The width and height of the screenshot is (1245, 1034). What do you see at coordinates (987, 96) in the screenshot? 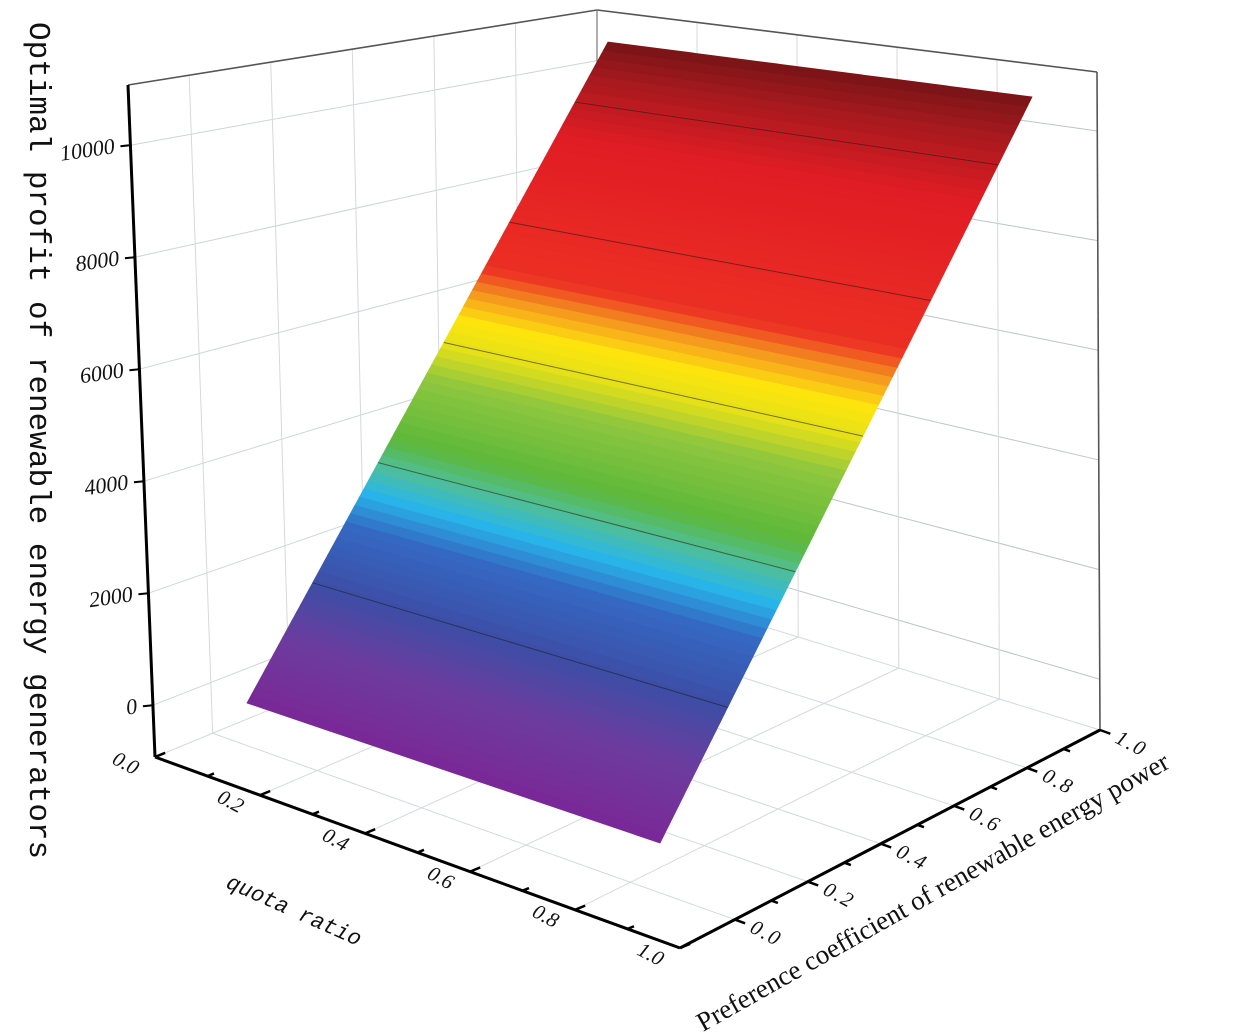
I see `surface-patch` at bounding box center [987, 96].